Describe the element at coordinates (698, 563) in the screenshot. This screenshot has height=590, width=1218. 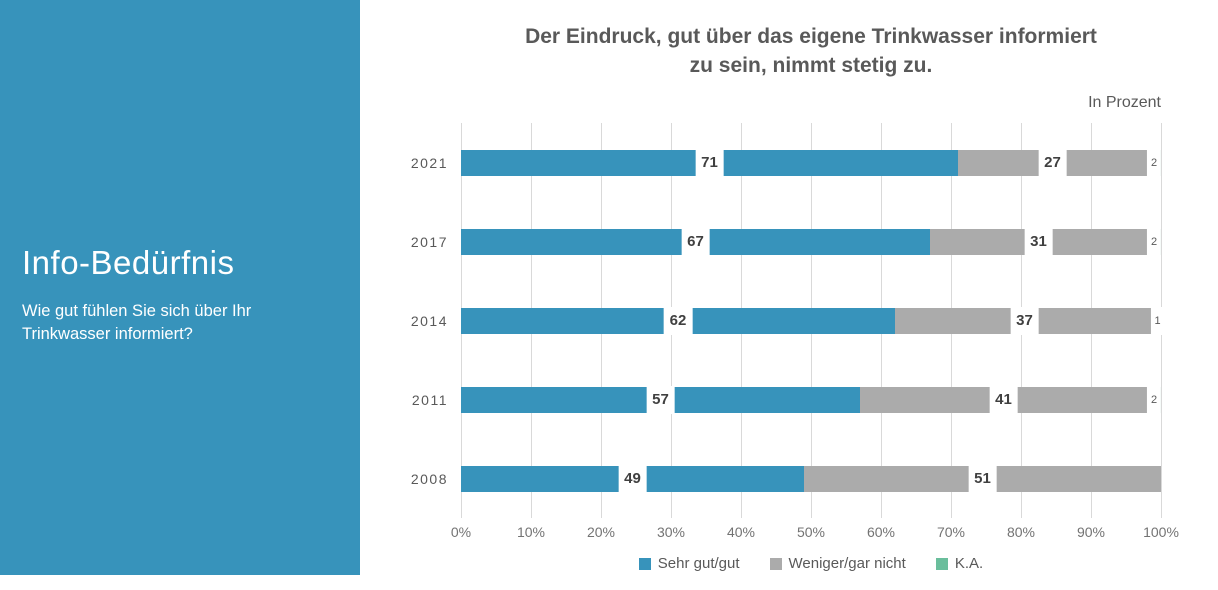
I see `legend-label: Sehr gut/gut` at that location.